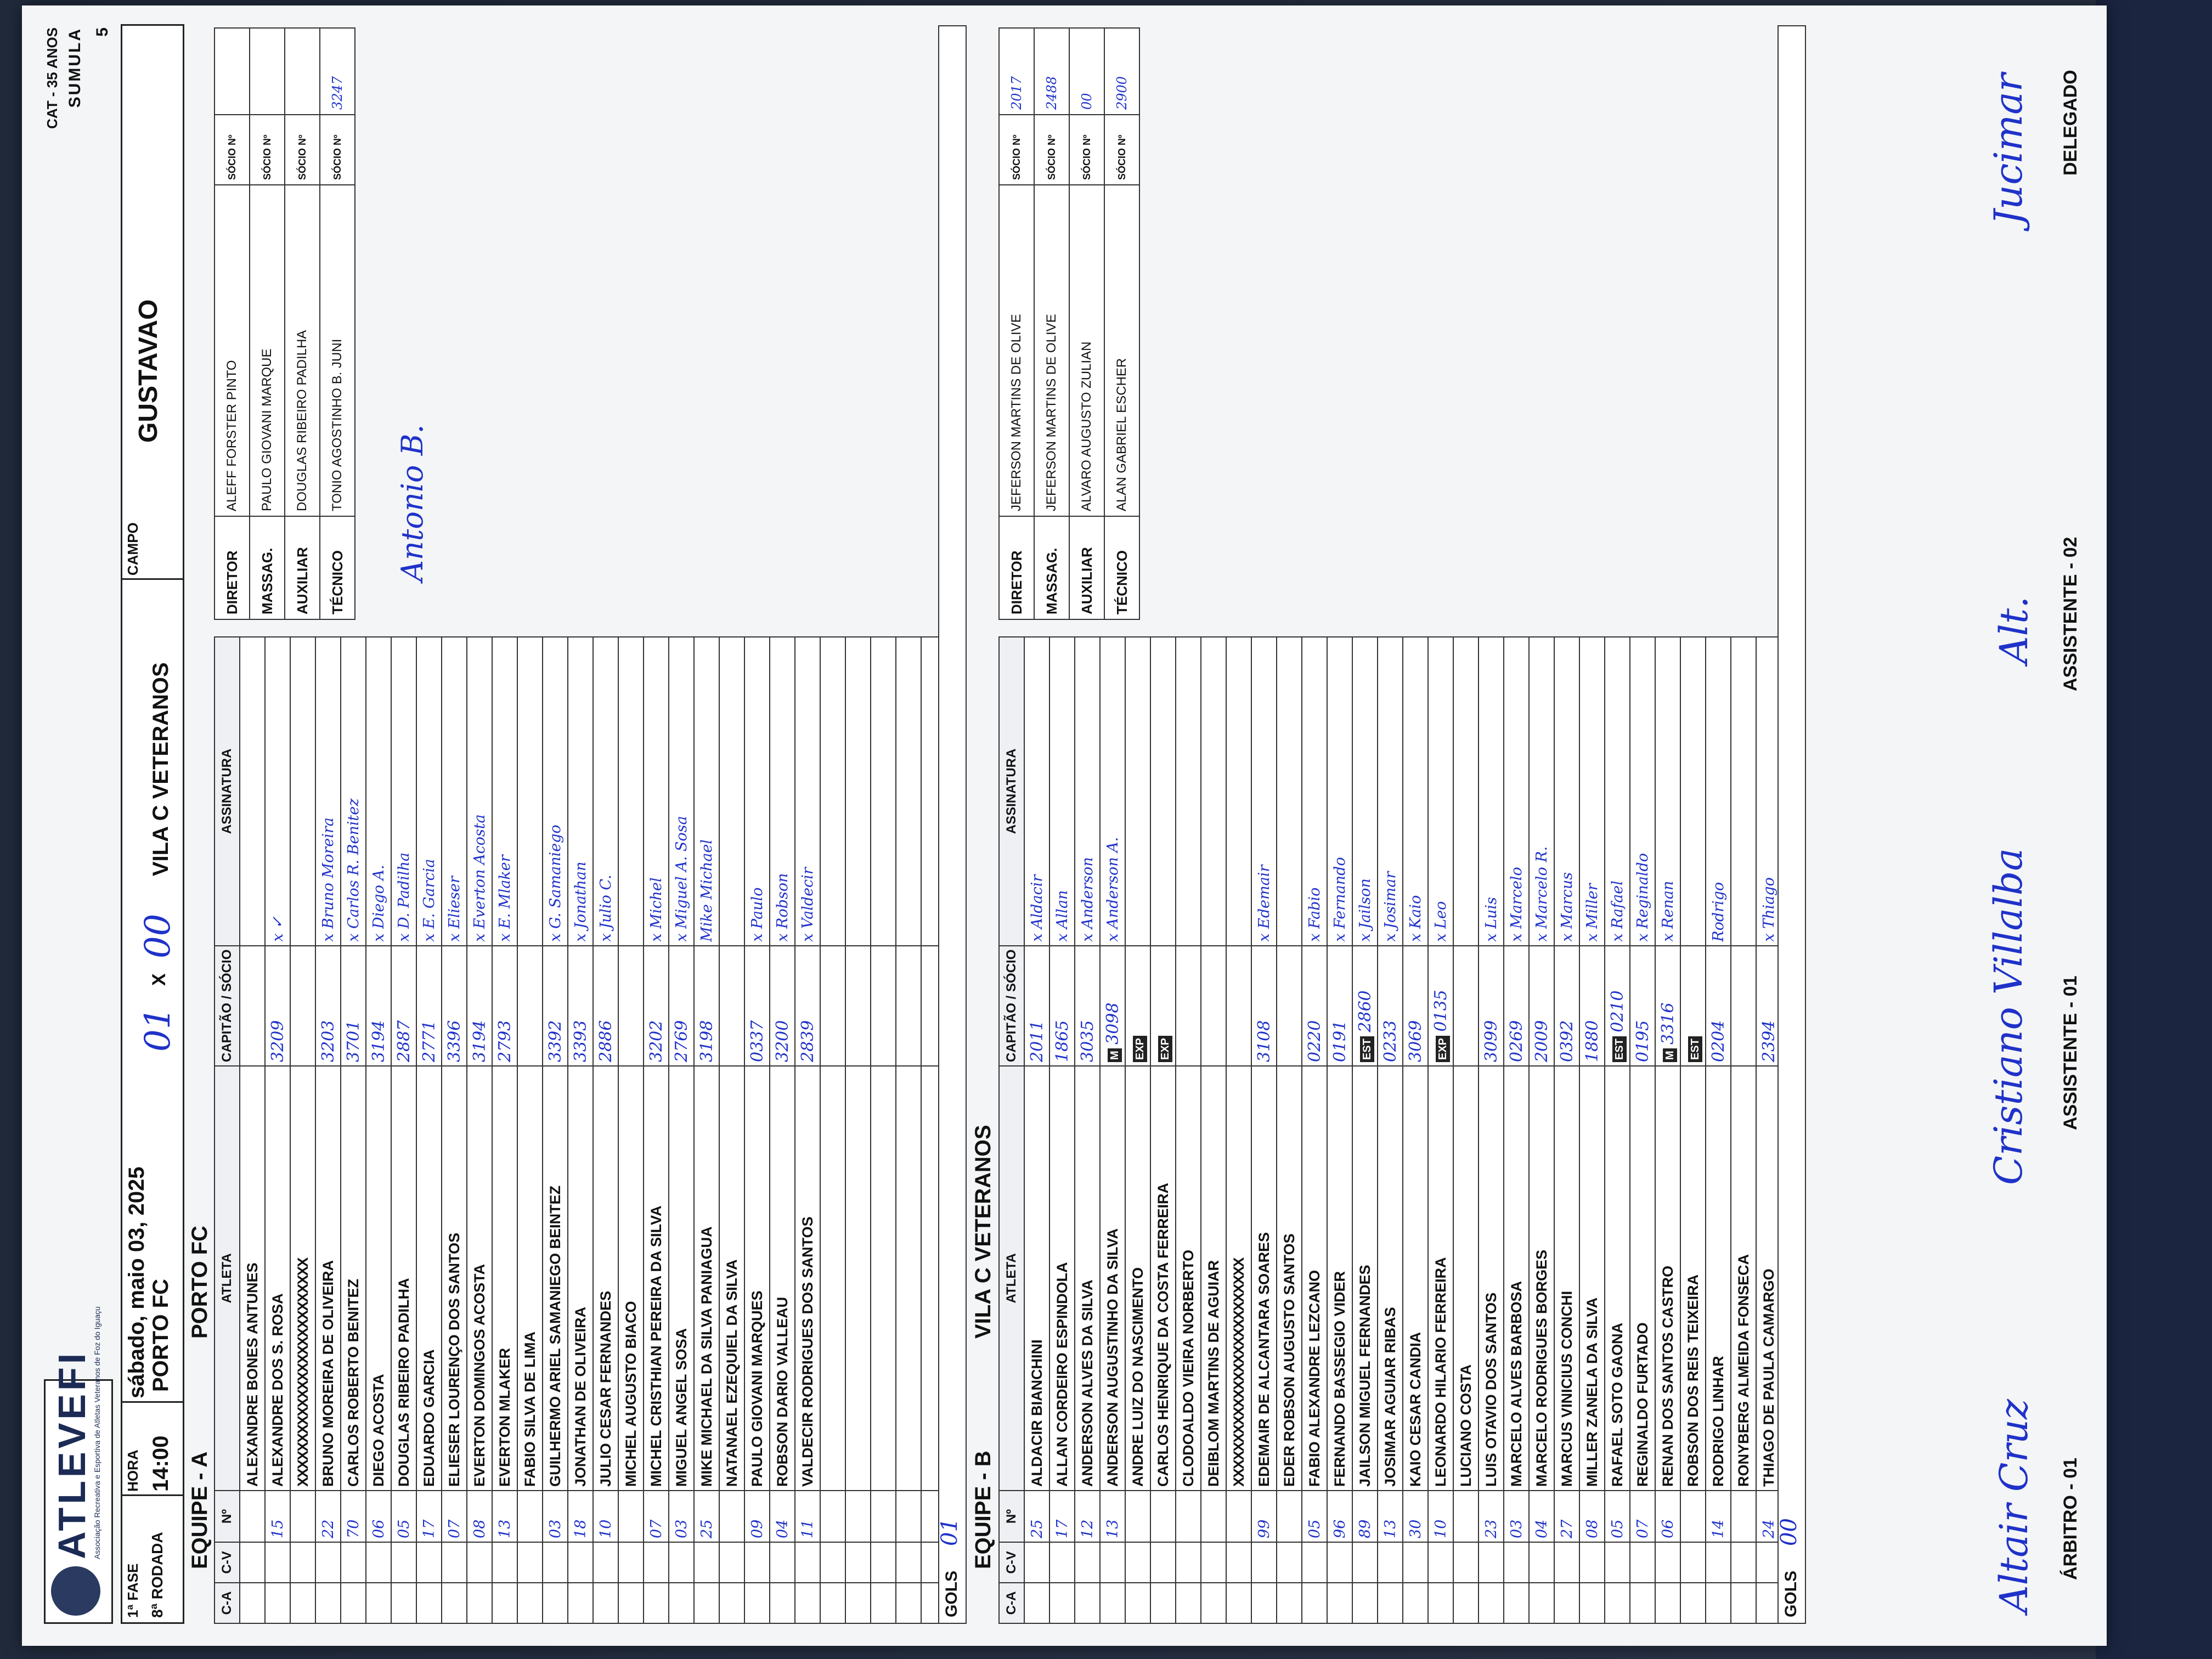 This screenshot has width=2212, height=1659. I want to click on score-home: 01, so click(158, 1029).